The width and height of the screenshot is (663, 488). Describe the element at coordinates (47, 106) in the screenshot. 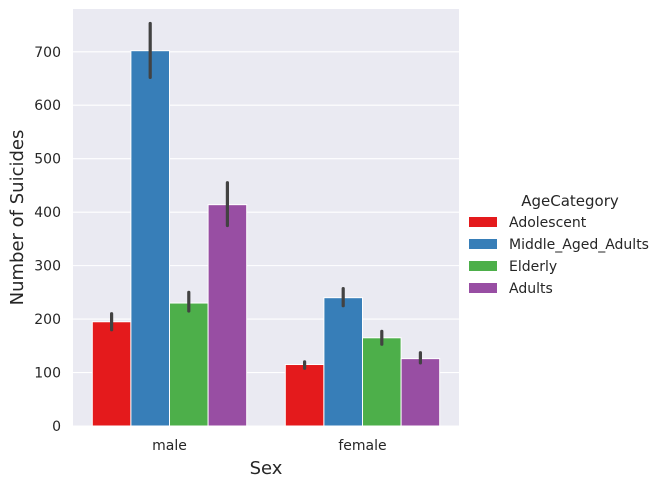

I see `y-tick-label: 600` at that location.